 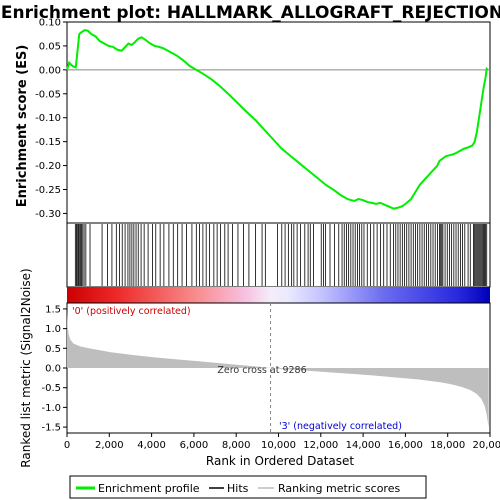 I want to click on x-tick-label: 18,000, so click(x=447, y=445).